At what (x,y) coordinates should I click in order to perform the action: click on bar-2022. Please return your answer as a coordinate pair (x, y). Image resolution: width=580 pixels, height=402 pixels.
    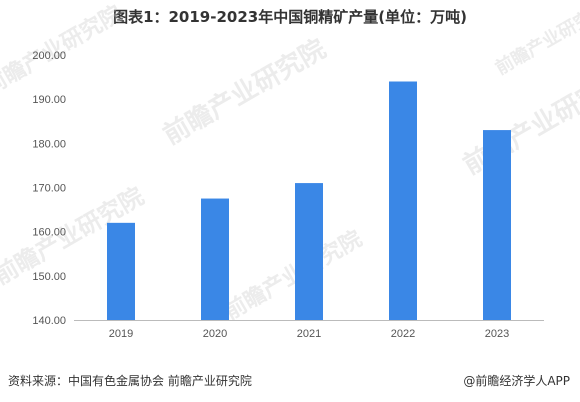
    Looking at the image, I should click on (403, 200).